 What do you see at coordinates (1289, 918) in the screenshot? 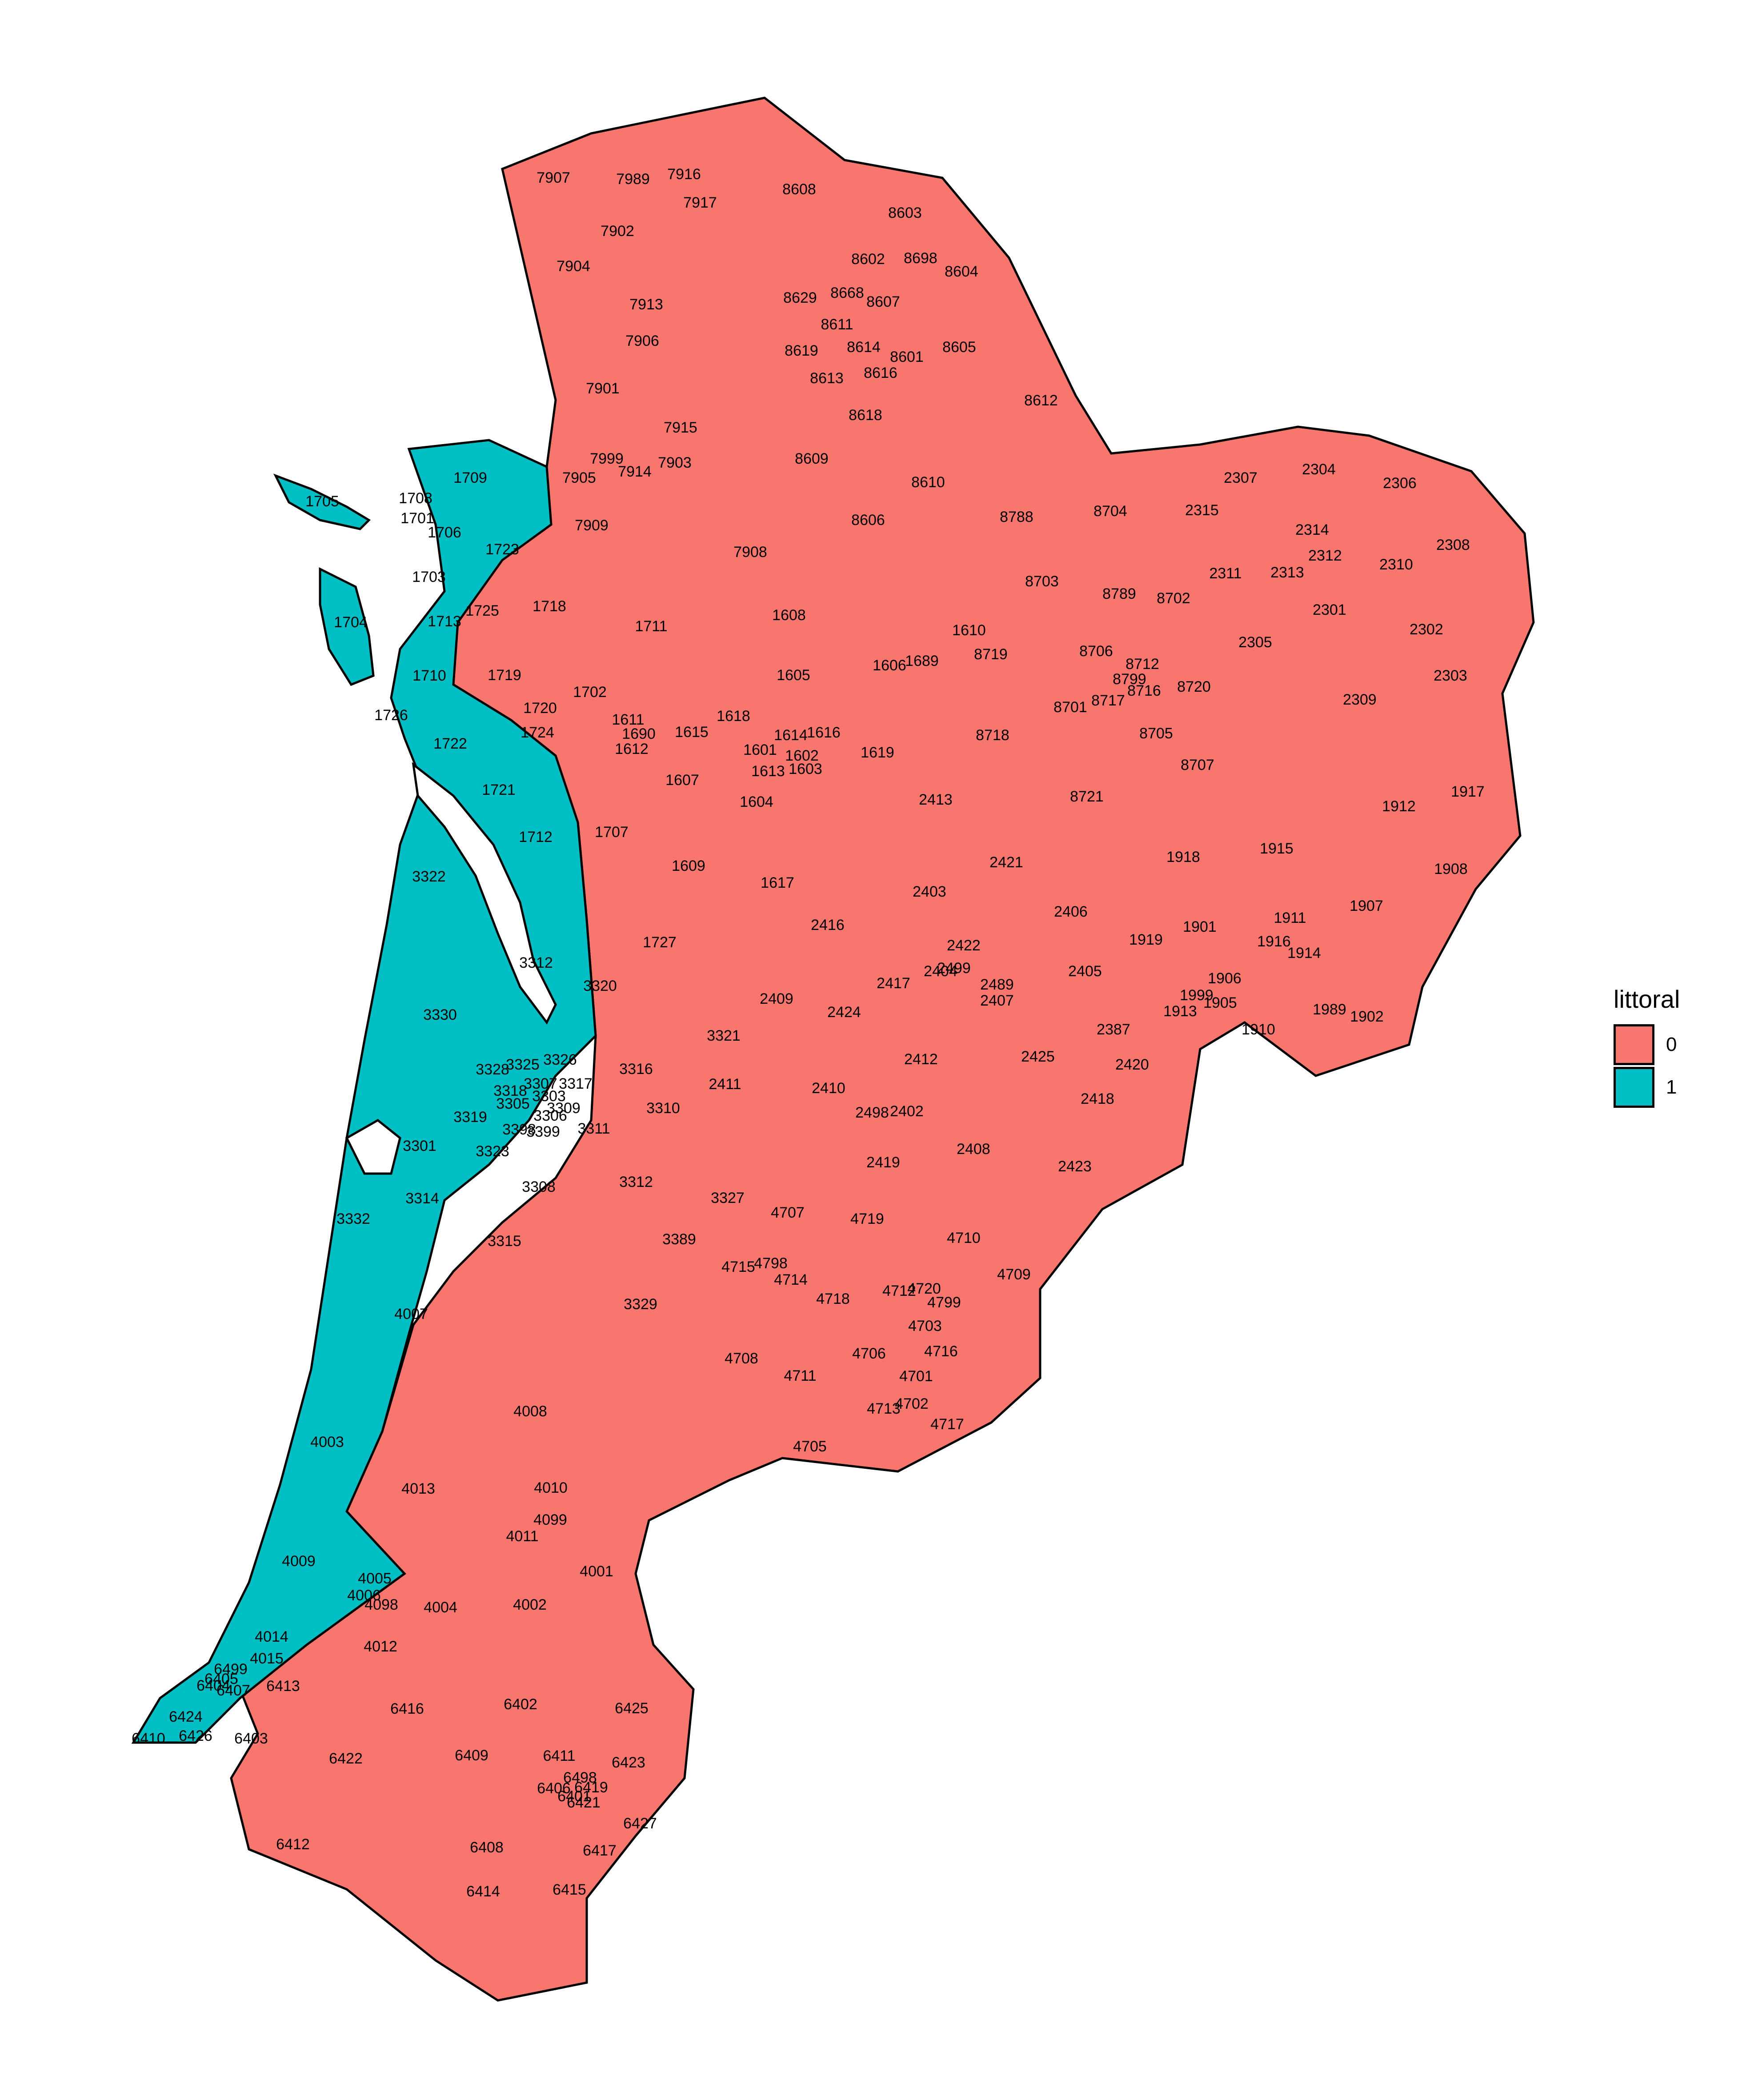
I see `region-label-1911: 1911` at bounding box center [1289, 918].